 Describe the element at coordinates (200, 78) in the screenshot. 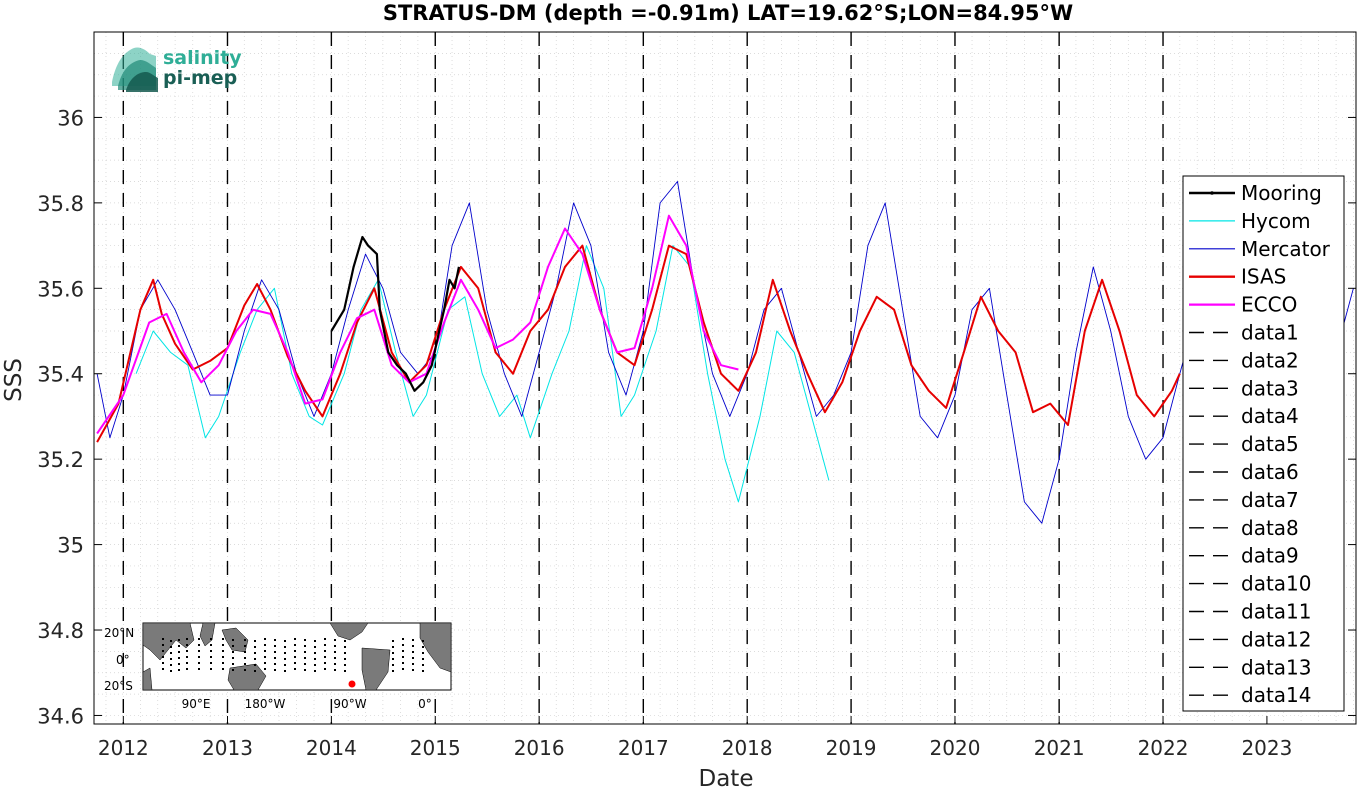

I see `logo-line2: pi-mep` at that location.